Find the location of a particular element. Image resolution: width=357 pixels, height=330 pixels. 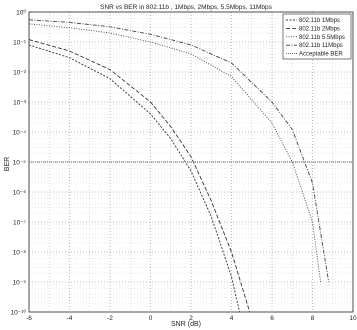

legend-entry: 802.11b 5.5Mbps is located at coordinates (322, 38).